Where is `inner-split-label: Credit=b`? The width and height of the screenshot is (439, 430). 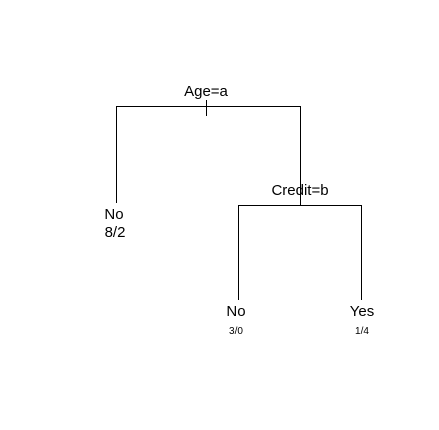
inner-split-label: Credit=b is located at coordinates (299, 190).